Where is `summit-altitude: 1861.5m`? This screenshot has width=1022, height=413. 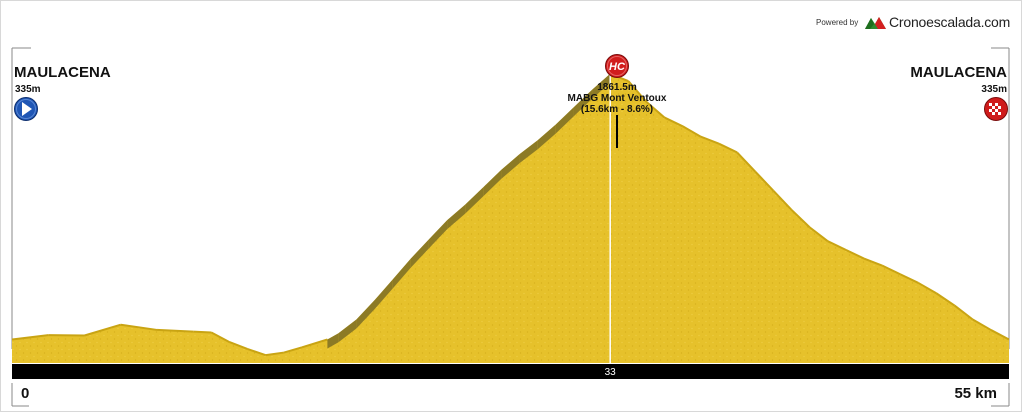
summit-altitude: 1861.5m is located at coordinates (617, 87).